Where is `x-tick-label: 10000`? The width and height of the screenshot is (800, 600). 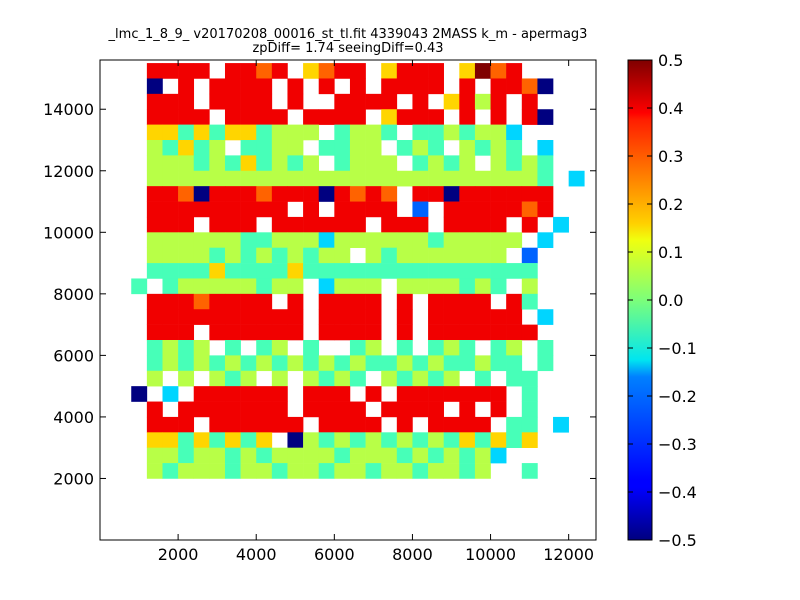
x-tick-label: 10000 is located at coordinates (490, 554).